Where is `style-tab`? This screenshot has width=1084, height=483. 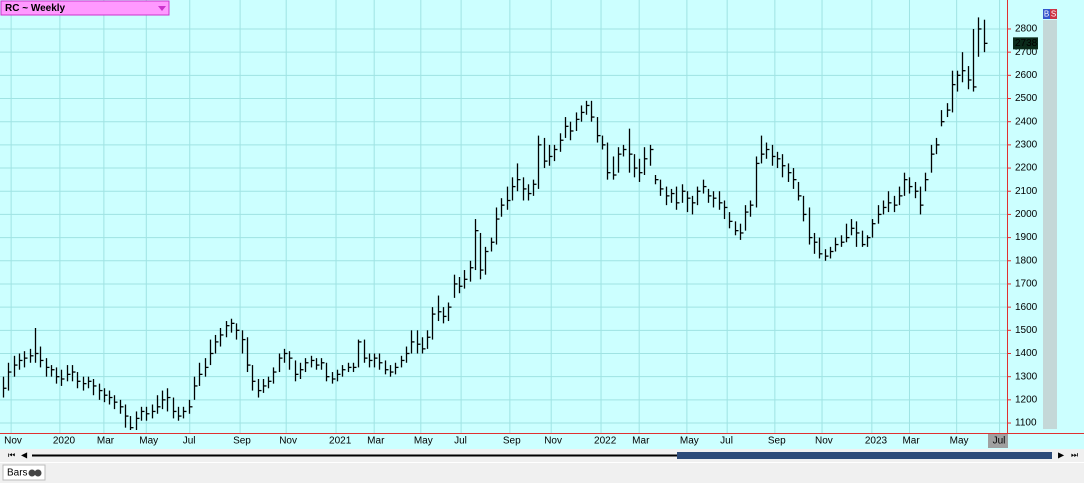 style-tab is located at coordinates (24, 472).